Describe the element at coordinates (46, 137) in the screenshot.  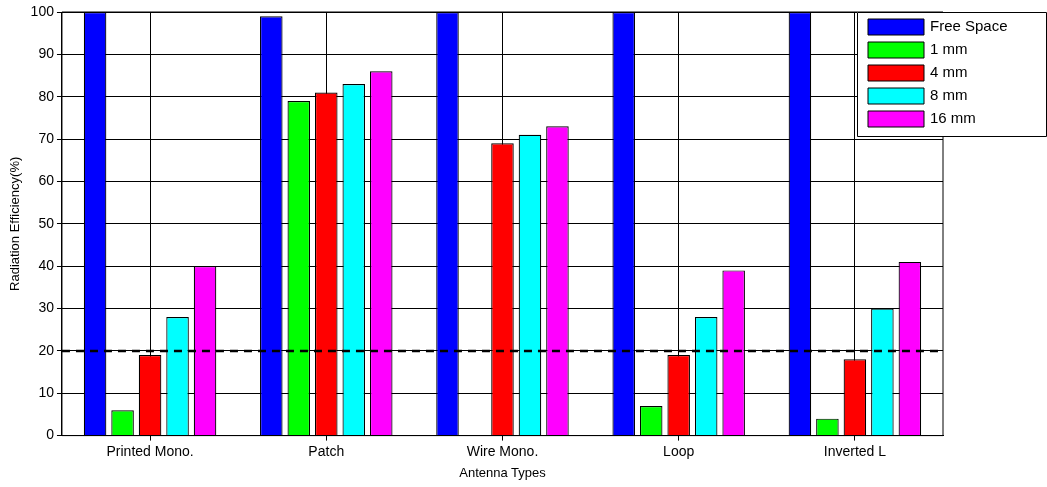
I see `y-tick-label: 70` at that location.